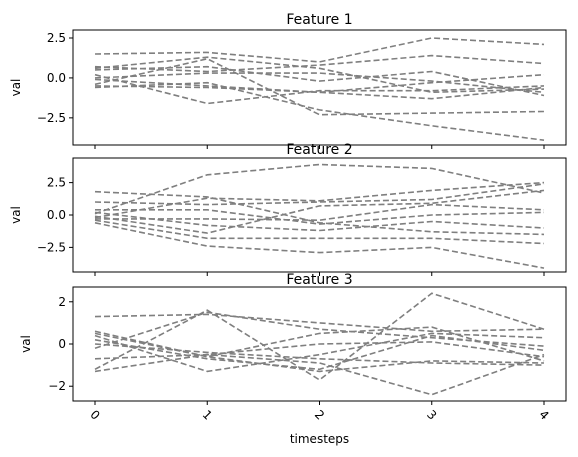 The image size is (578, 457). Describe the element at coordinates (94, 414) in the screenshot. I see `x-tick-label: 0` at that location.